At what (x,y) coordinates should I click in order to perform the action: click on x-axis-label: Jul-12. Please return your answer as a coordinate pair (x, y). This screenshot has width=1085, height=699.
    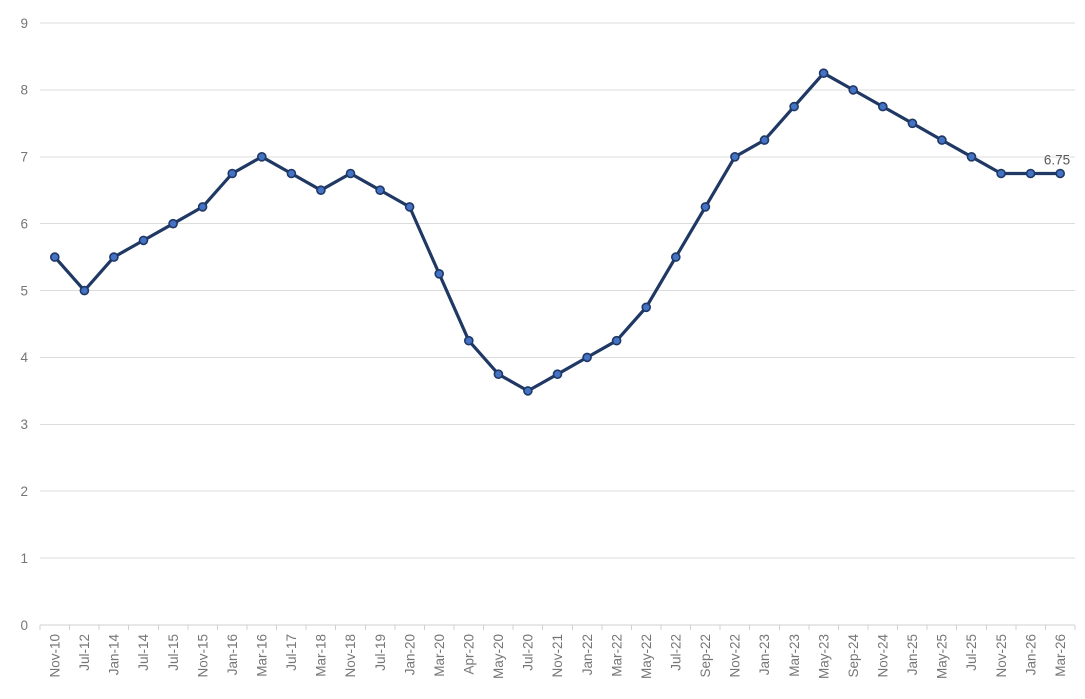
    Looking at the image, I should click on (84, 652).